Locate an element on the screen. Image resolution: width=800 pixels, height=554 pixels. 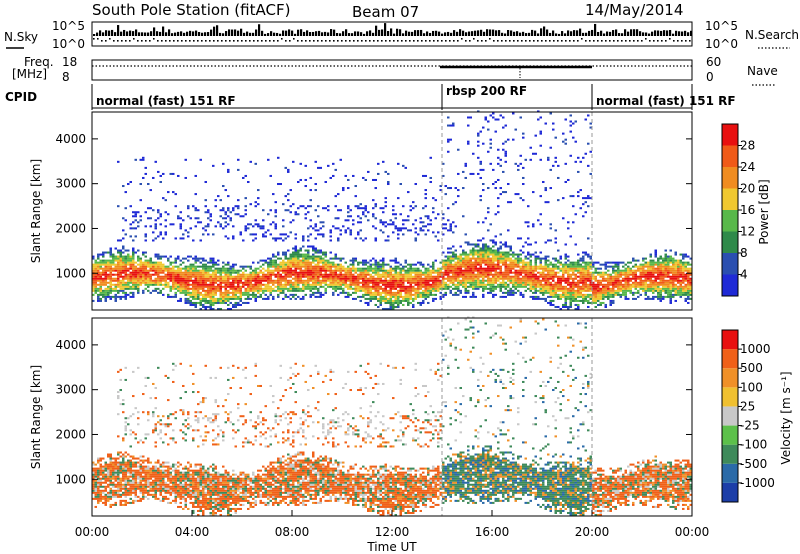
freq-label-1: Freq. is located at coordinates (39, 62).